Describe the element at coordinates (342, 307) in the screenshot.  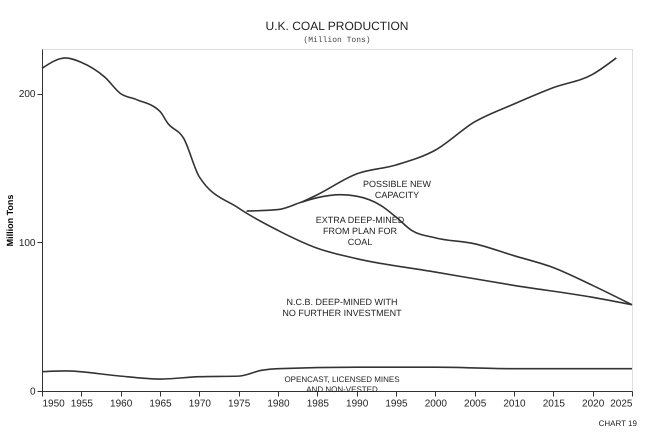
I see `annotation: N.C.B. DEEP-MINED WITH NO FURTHER INVESTMENT` at that location.